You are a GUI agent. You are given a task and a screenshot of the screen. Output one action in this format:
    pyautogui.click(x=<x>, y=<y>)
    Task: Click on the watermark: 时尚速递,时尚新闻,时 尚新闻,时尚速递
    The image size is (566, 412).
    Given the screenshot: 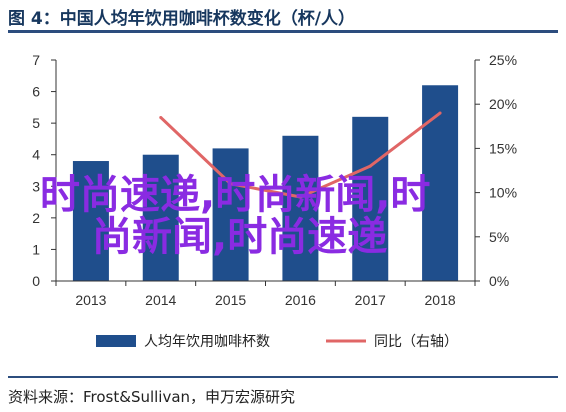 What is the action you would take?
    pyautogui.click(x=235, y=216)
    